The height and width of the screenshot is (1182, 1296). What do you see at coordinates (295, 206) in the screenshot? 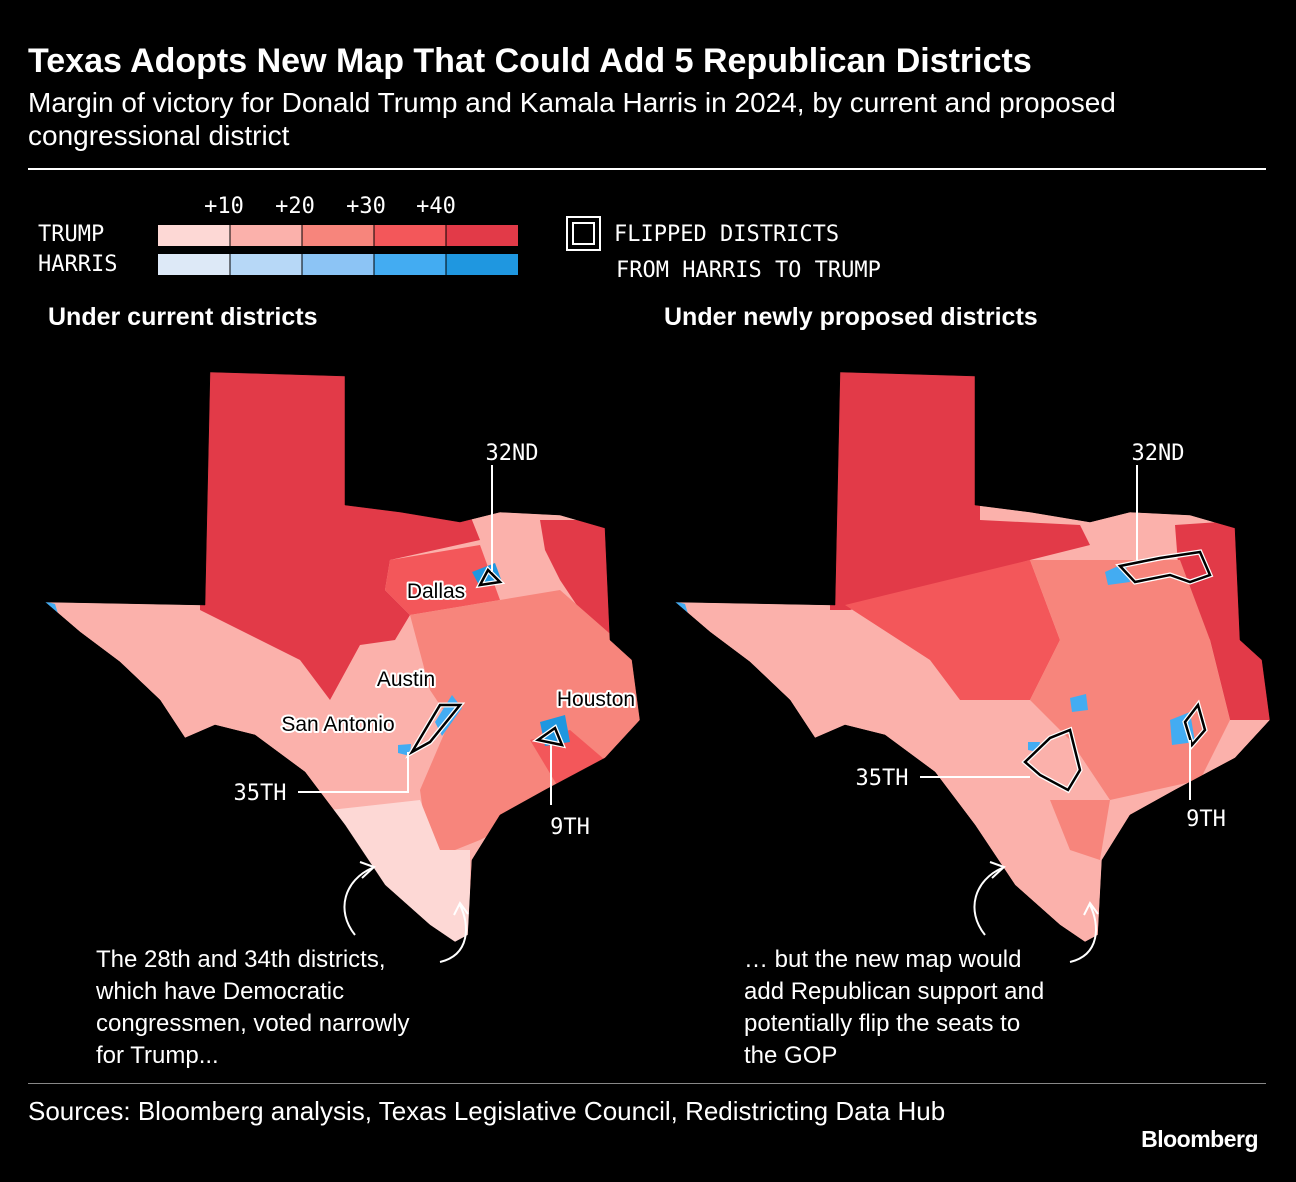
I see `scale-label: +20` at bounding box center [295, 206].